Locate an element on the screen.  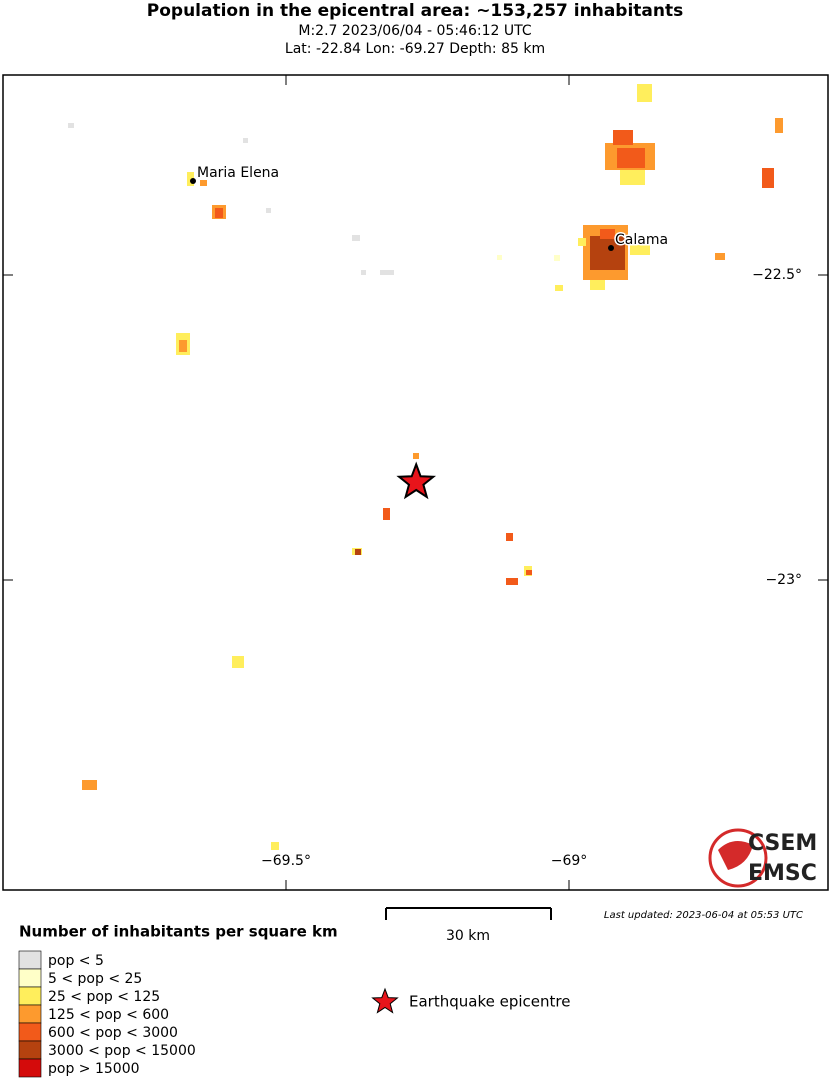
legend-label: 3000 < pop < 15000 is located at coordinates (122, 1051).